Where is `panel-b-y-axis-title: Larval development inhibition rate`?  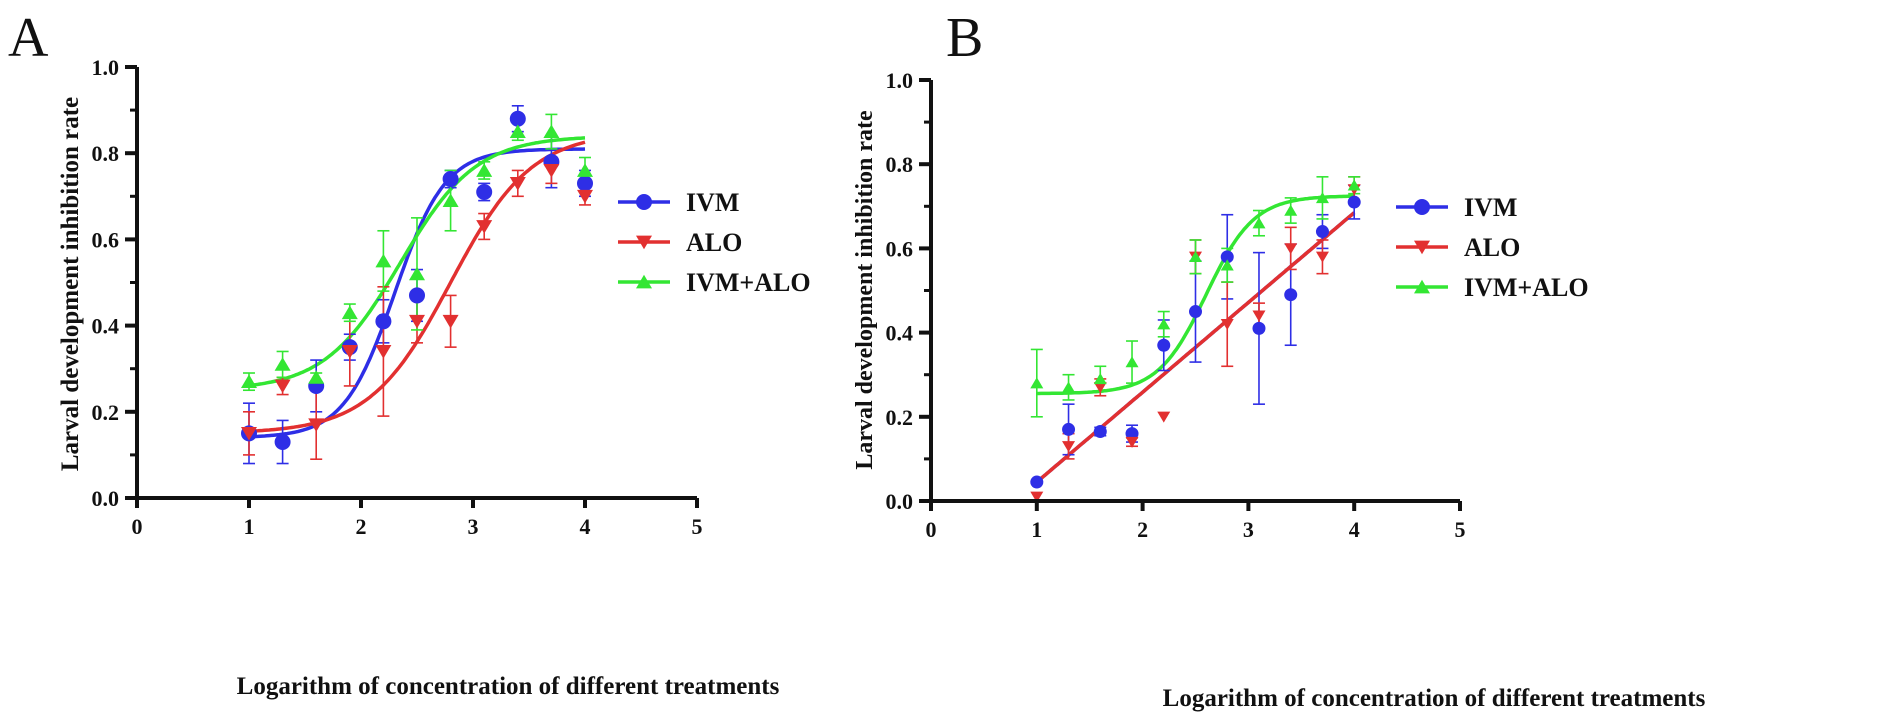
panel-b-y-axis-title: Larval development inhibition rate is located at coordinates (865, 290).